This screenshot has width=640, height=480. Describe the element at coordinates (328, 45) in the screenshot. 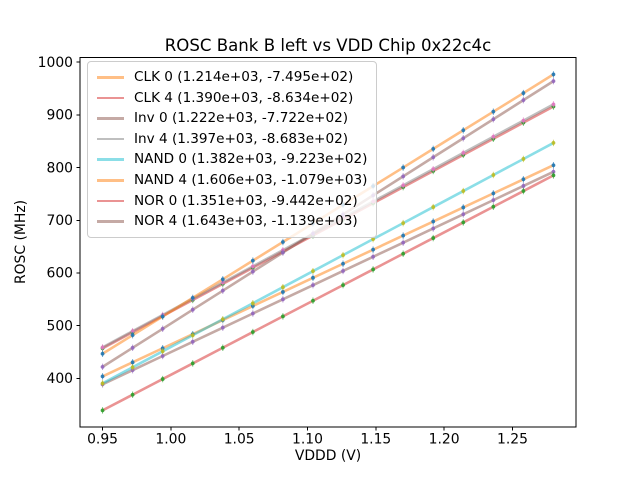

I see `chart-title: ROSC Bank B left vs VDD Chip 0x22c4c` at that location.